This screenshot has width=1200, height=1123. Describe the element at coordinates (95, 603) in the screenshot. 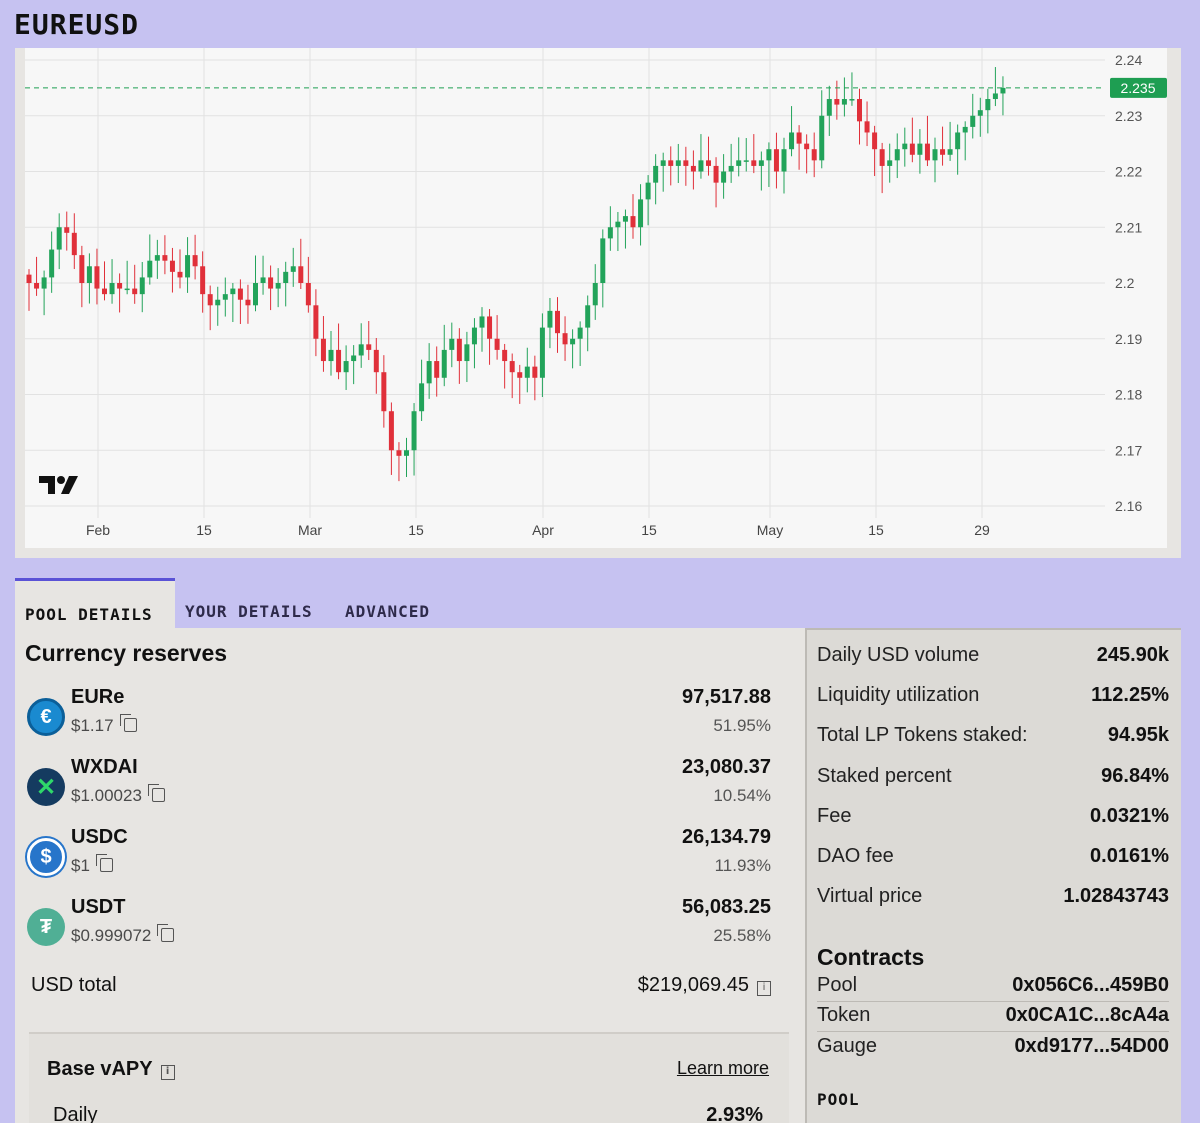

I see `tab-pool-details: POOL DETAILS` at that location.